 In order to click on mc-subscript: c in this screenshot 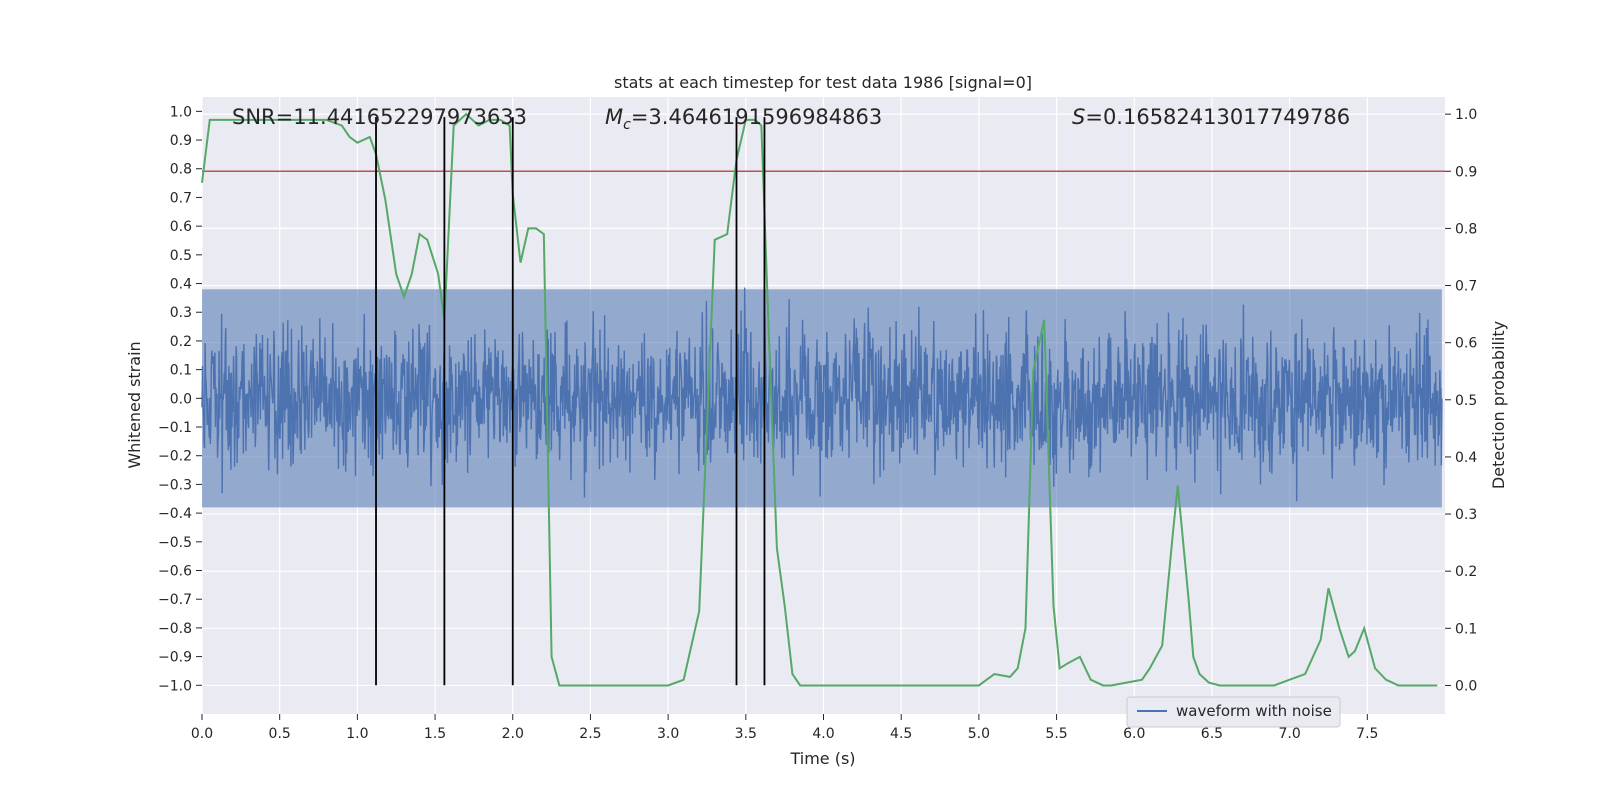, I will do `click(627, 125)`.